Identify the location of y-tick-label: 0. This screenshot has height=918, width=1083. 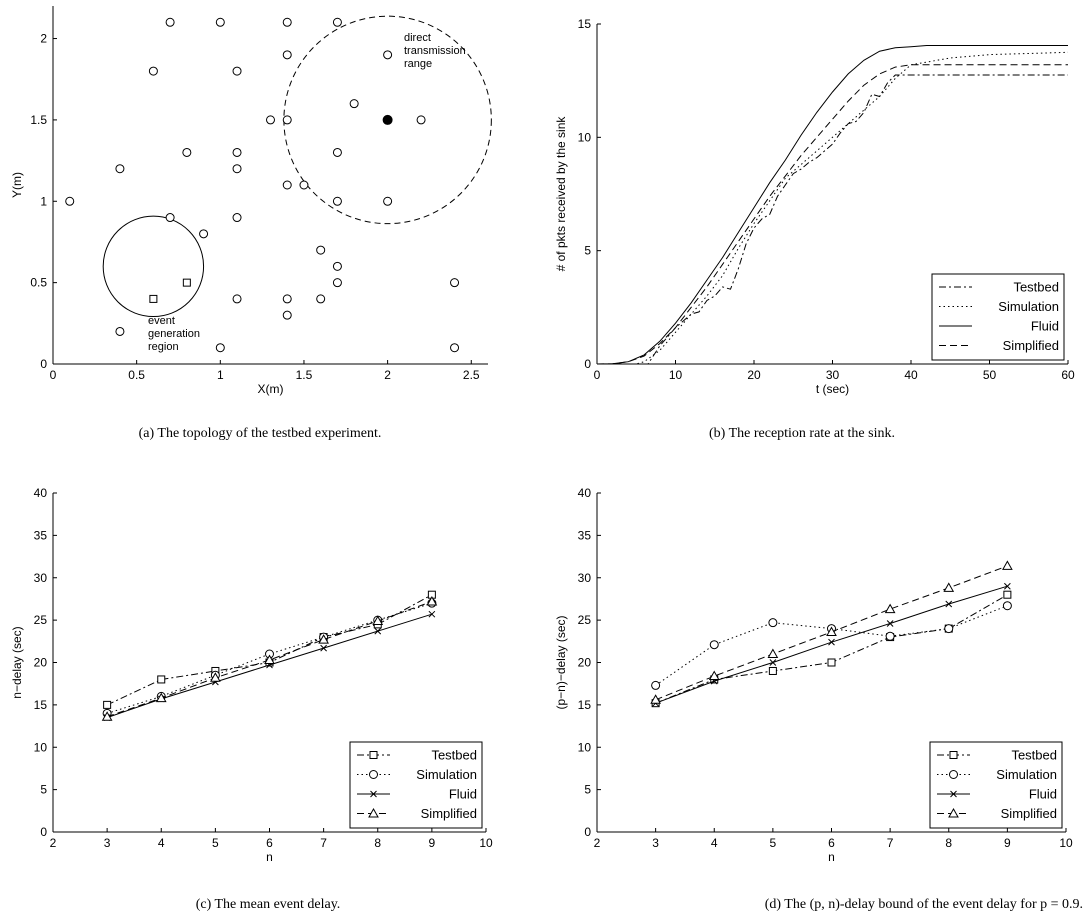
(43, 832).